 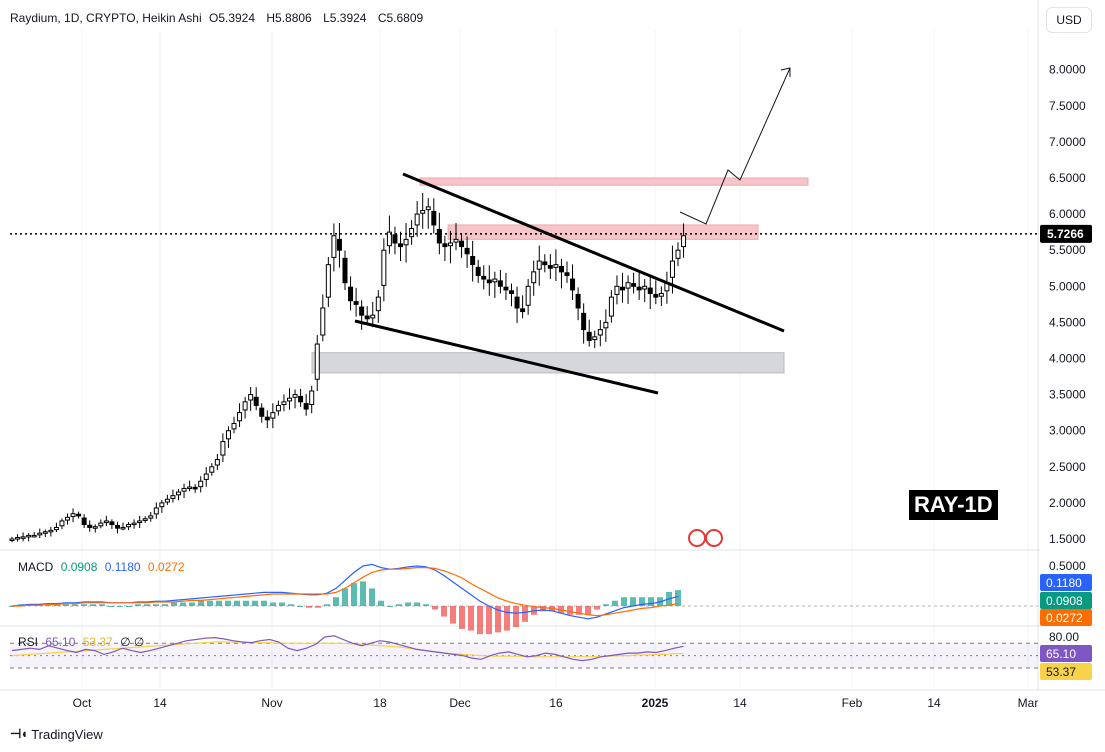 I want to click on resistance-zone-lower, so click(x=603, y=232).